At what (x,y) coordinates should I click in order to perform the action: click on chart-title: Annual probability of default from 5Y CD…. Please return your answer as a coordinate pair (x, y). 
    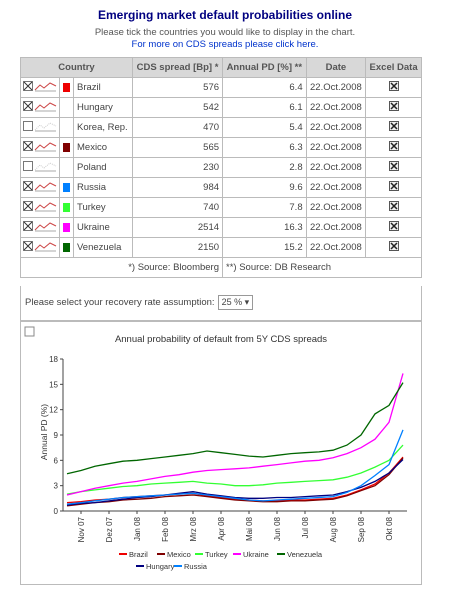
    Looking at the image, I should click on (221, 339).